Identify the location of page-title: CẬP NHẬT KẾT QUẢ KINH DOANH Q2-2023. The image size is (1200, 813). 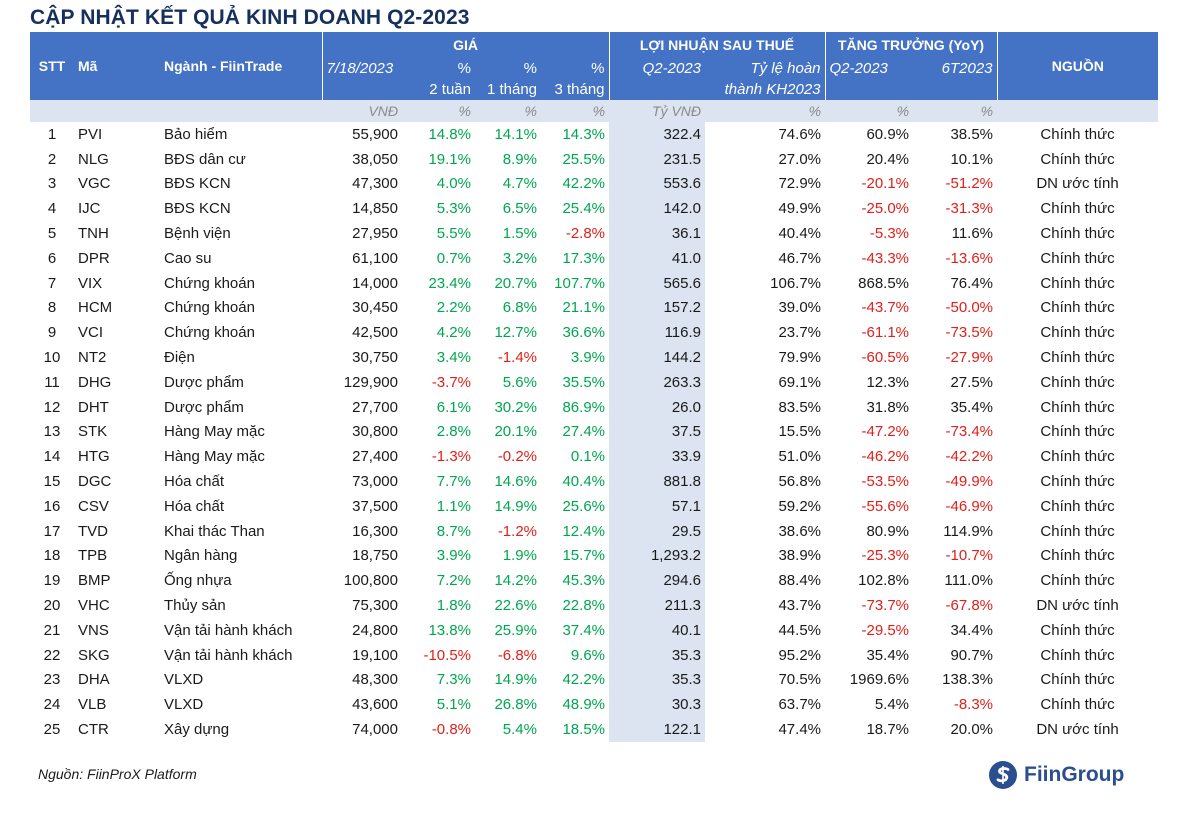
(250, 17).